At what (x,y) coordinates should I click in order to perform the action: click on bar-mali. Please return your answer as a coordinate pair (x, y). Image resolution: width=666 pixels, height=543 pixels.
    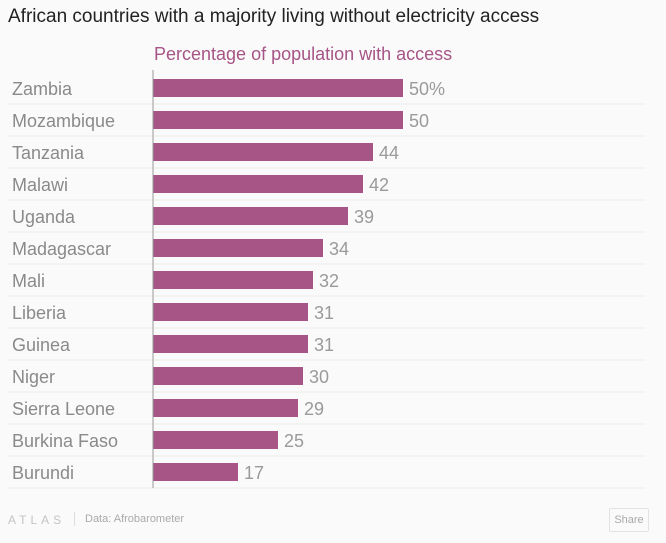
    Looking at the image, I should click on (233, 280).